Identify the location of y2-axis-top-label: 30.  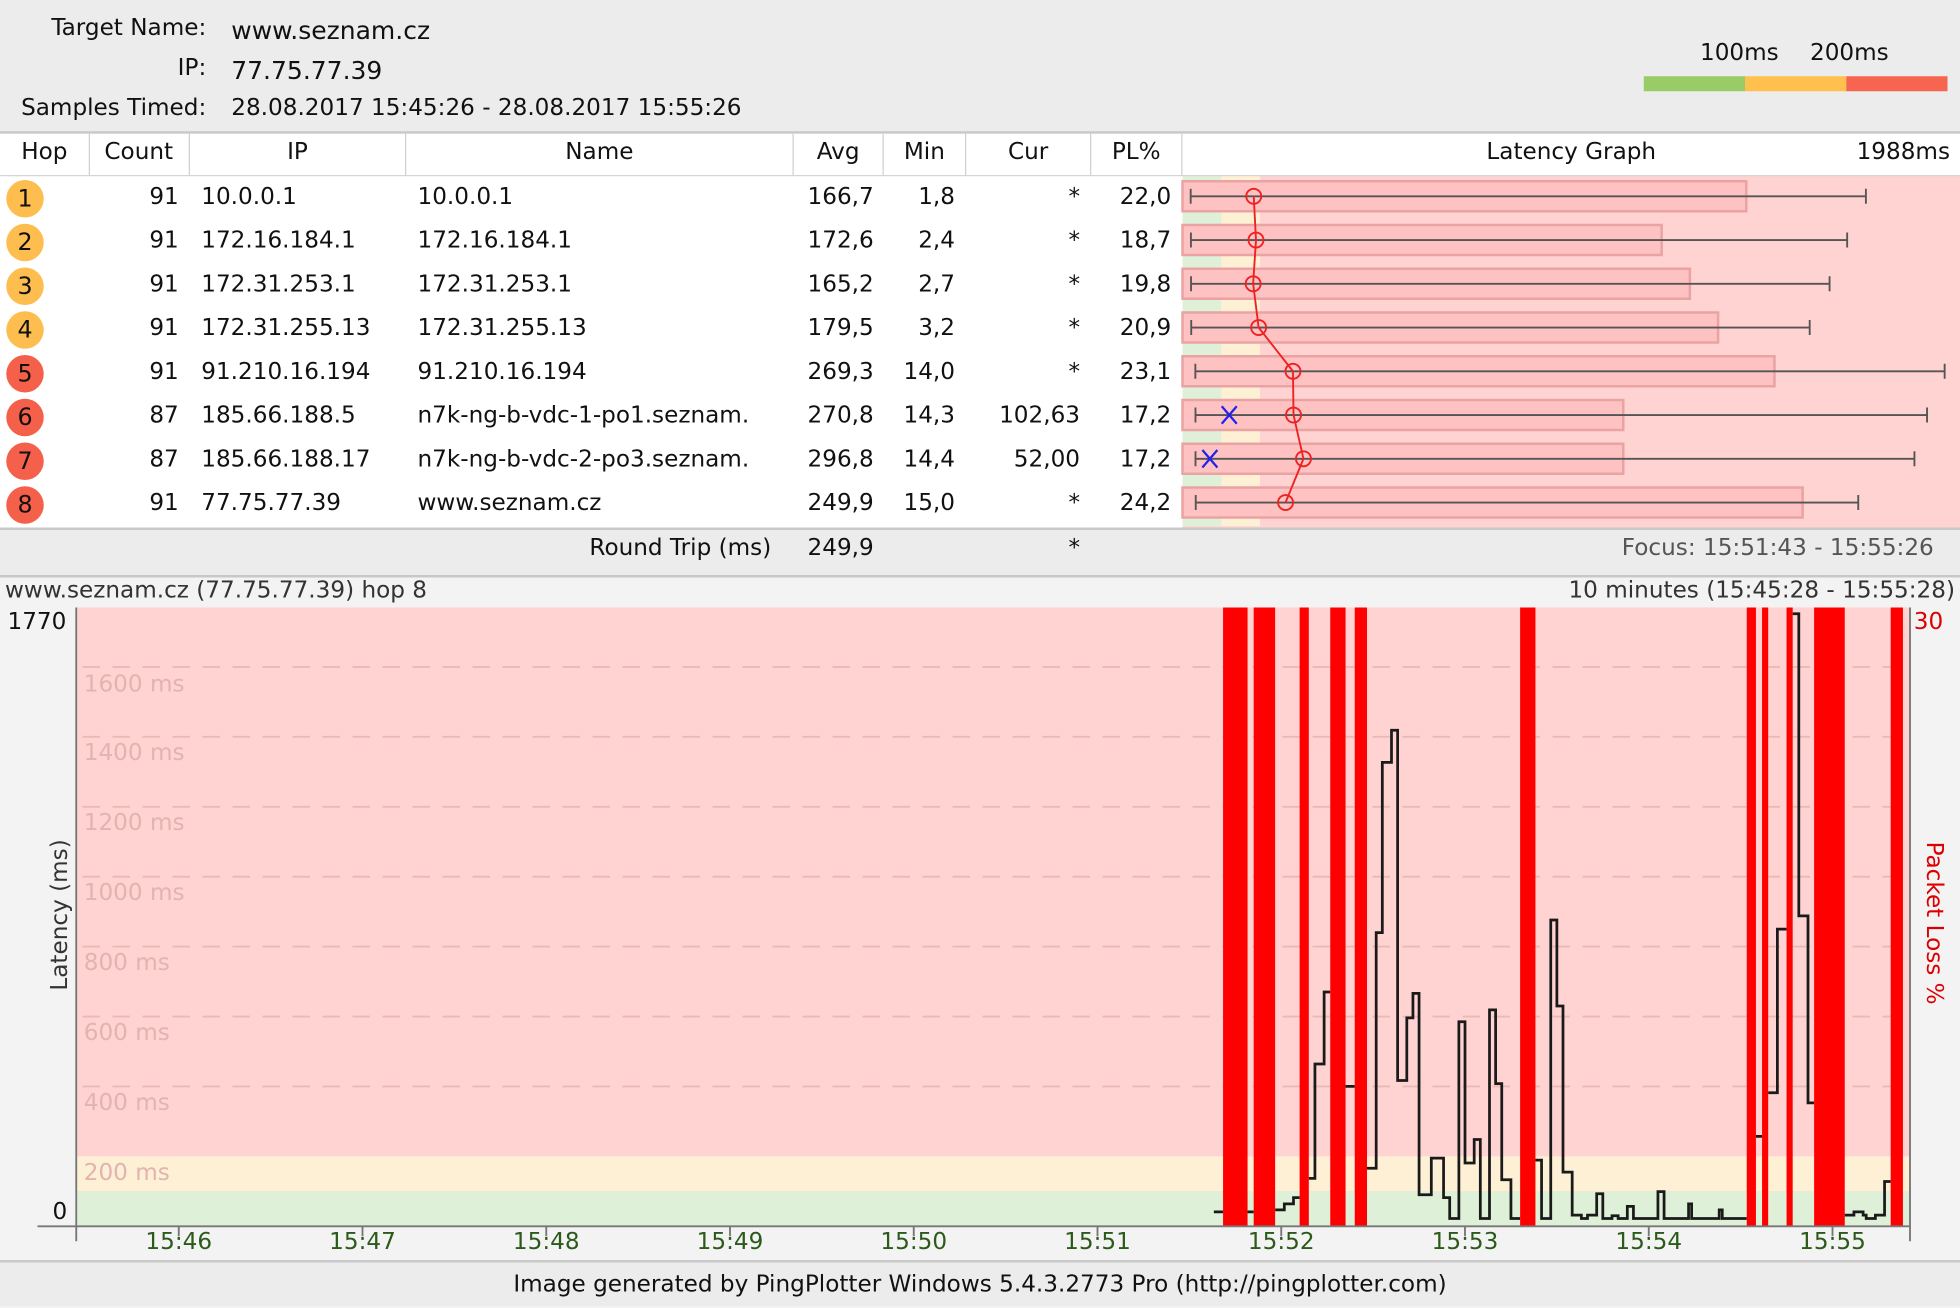
(1928, 622).